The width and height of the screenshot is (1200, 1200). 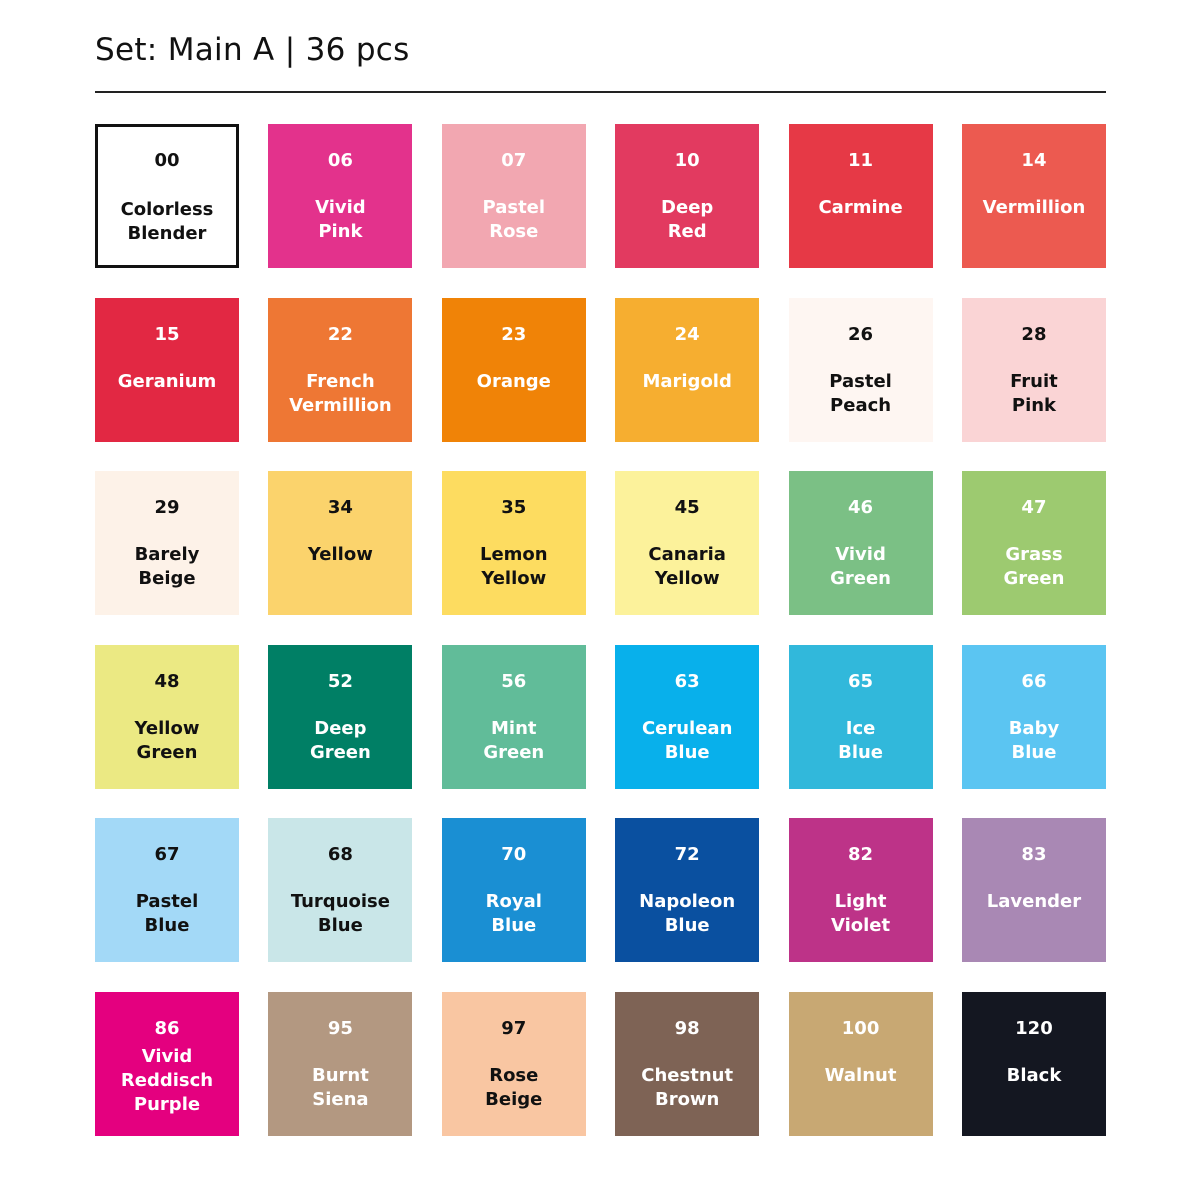 What do you see at coordinates (1034, 1075) in the screenshot?
I see `swatch-name: Black` at bounding box center [1034, 1075].